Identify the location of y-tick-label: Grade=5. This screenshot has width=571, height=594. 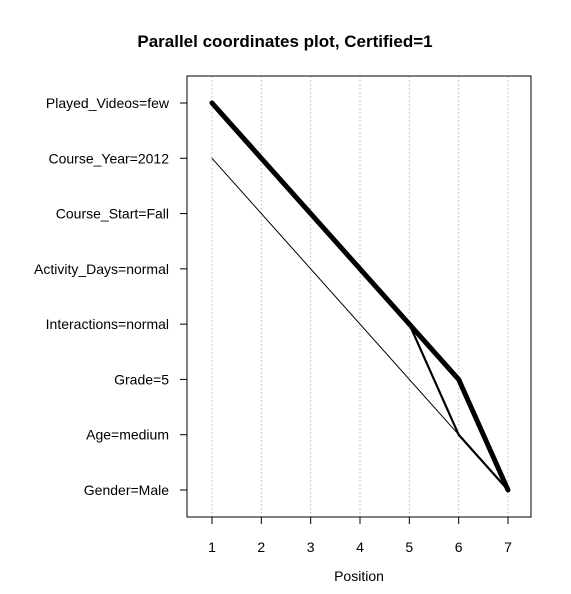
(141, 379).